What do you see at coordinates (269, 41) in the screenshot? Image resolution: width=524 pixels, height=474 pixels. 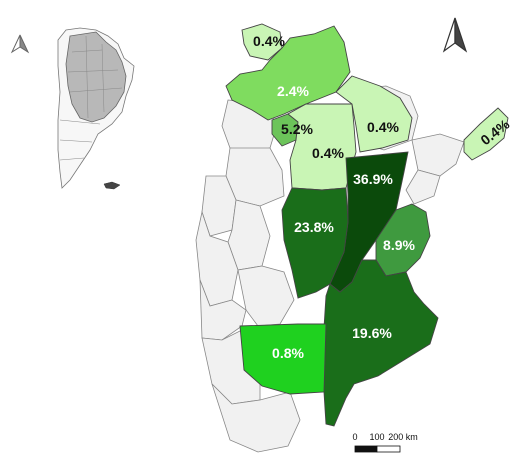 I see `label-jujuy: 0.4%` at bounding box center [269, 41].